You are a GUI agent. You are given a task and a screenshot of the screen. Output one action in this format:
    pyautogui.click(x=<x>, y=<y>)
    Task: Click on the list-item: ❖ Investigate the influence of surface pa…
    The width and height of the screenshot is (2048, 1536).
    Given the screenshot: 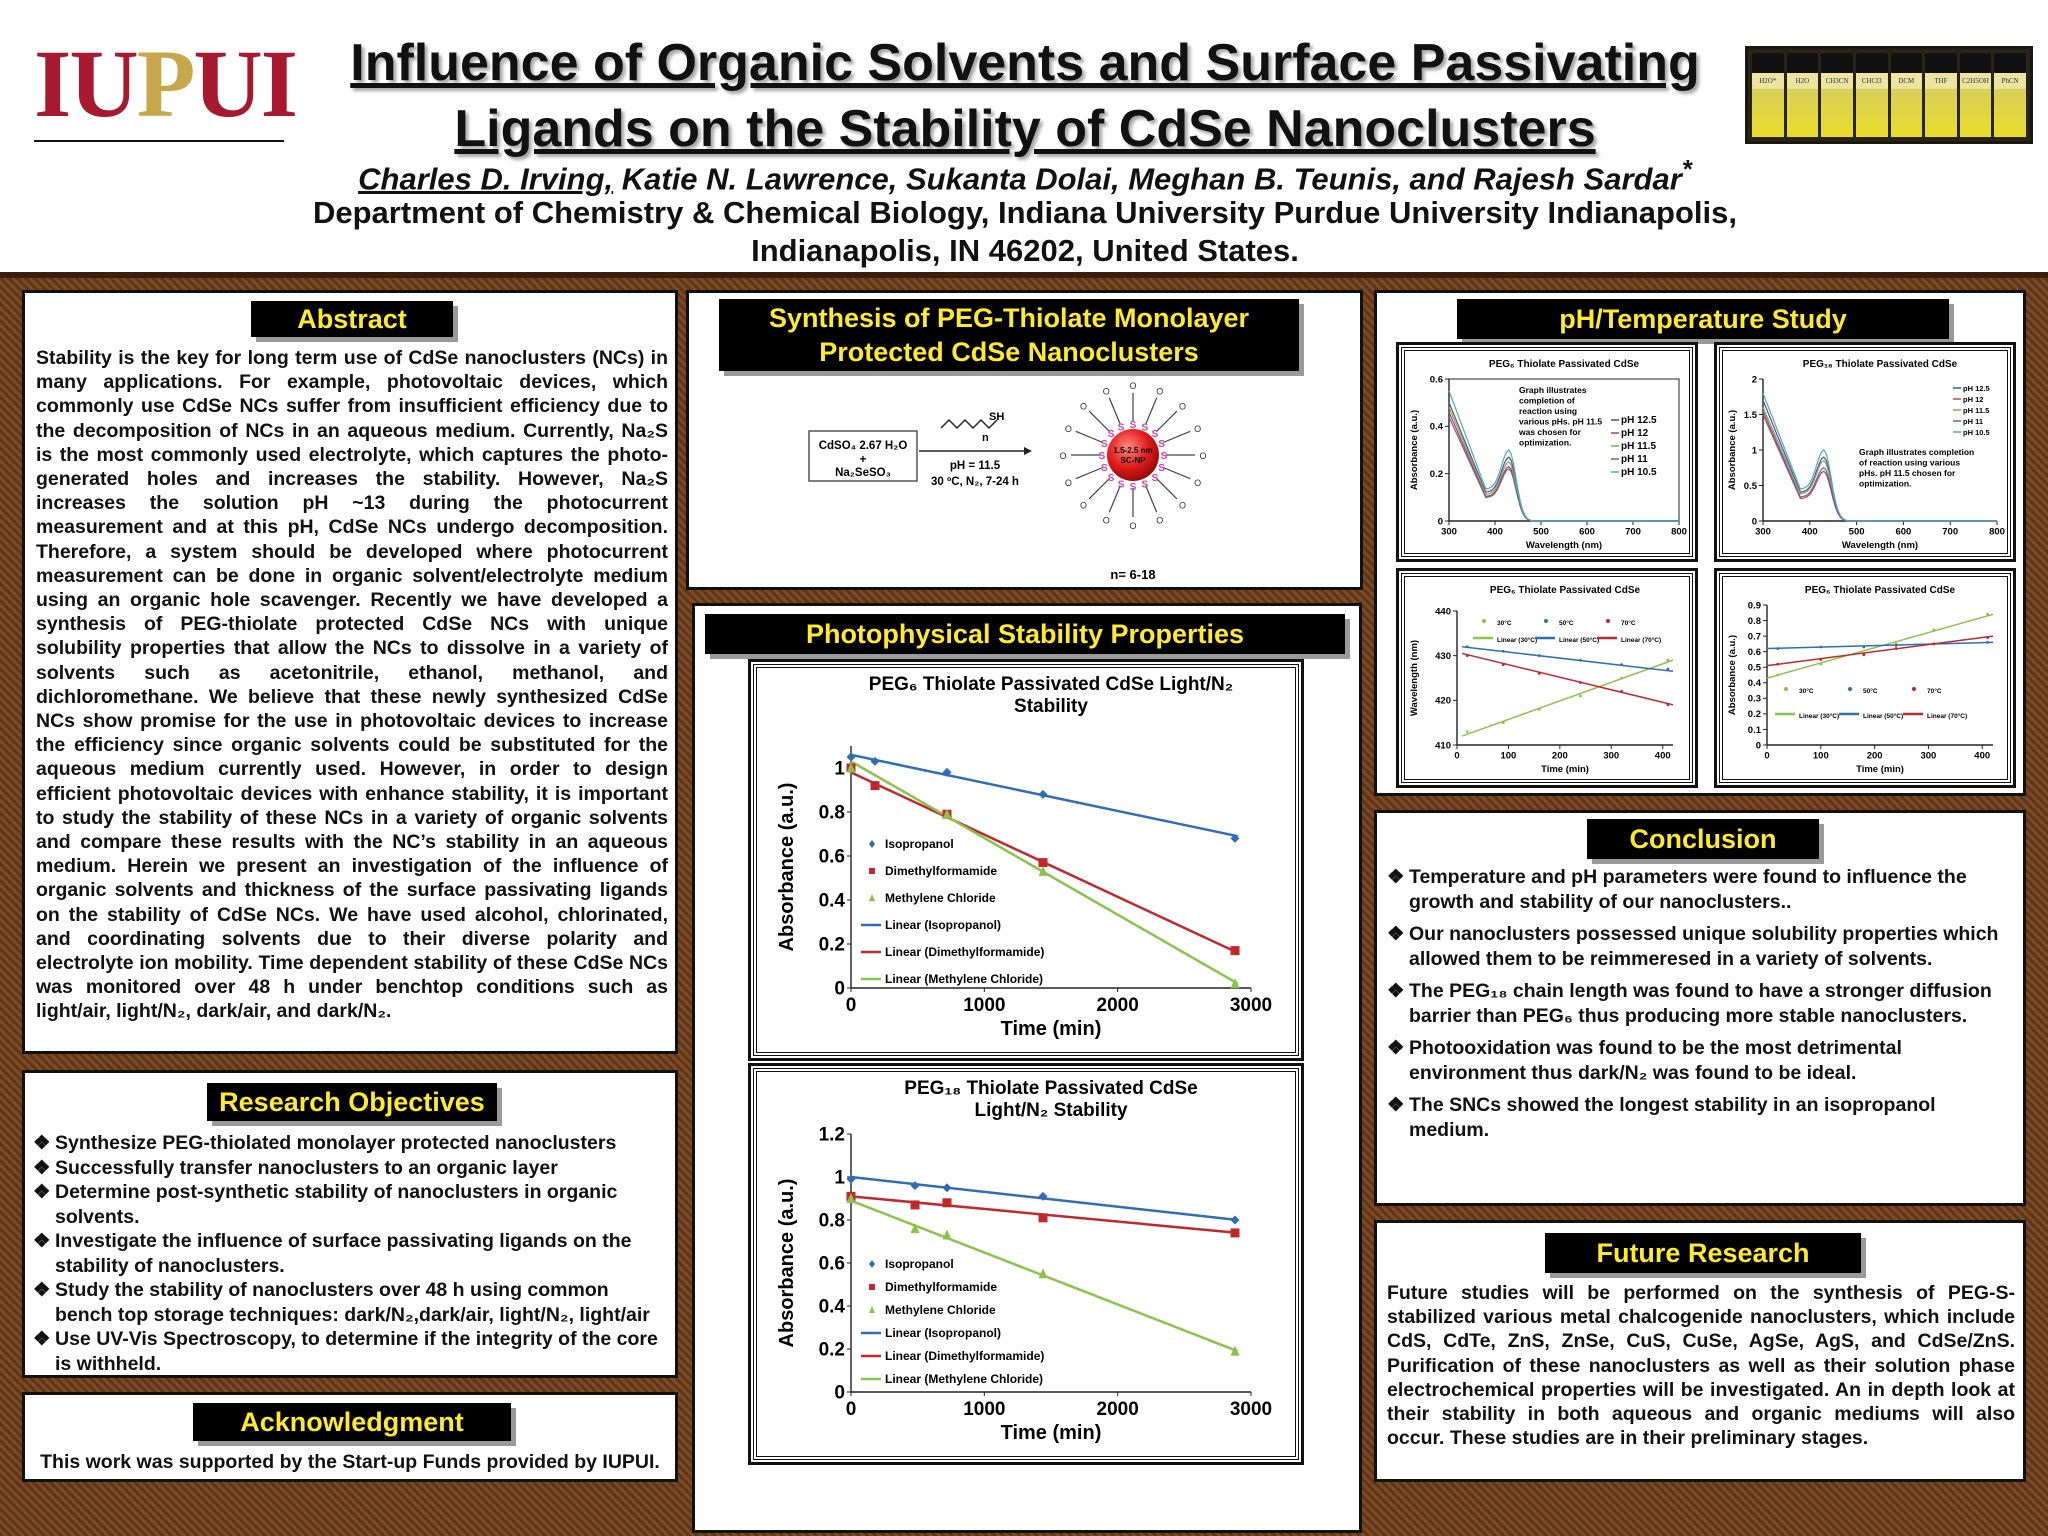 What is the action you would take?
    pyautogui.click(x=351, y=1253)
    